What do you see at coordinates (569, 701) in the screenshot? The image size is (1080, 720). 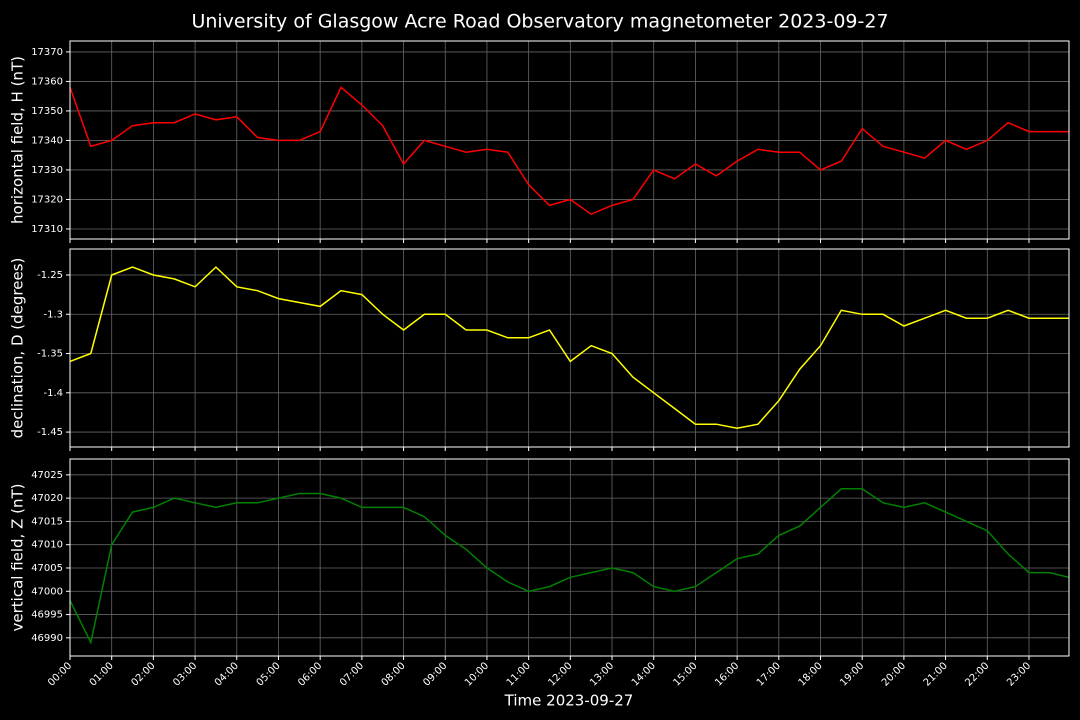 I see `x-axis-label: Time 2023-09-27` at bounding box center [569, 701].